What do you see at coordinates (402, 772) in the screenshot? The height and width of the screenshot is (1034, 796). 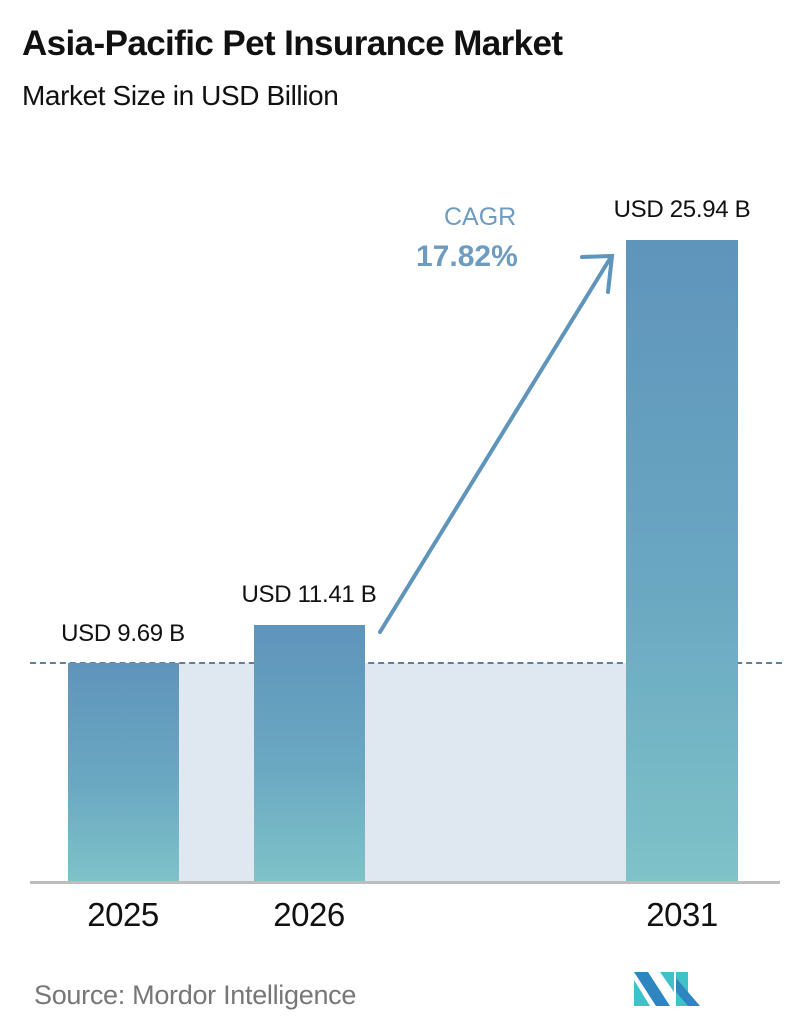 I see `shaded-band` at bounding box center [402, 772].